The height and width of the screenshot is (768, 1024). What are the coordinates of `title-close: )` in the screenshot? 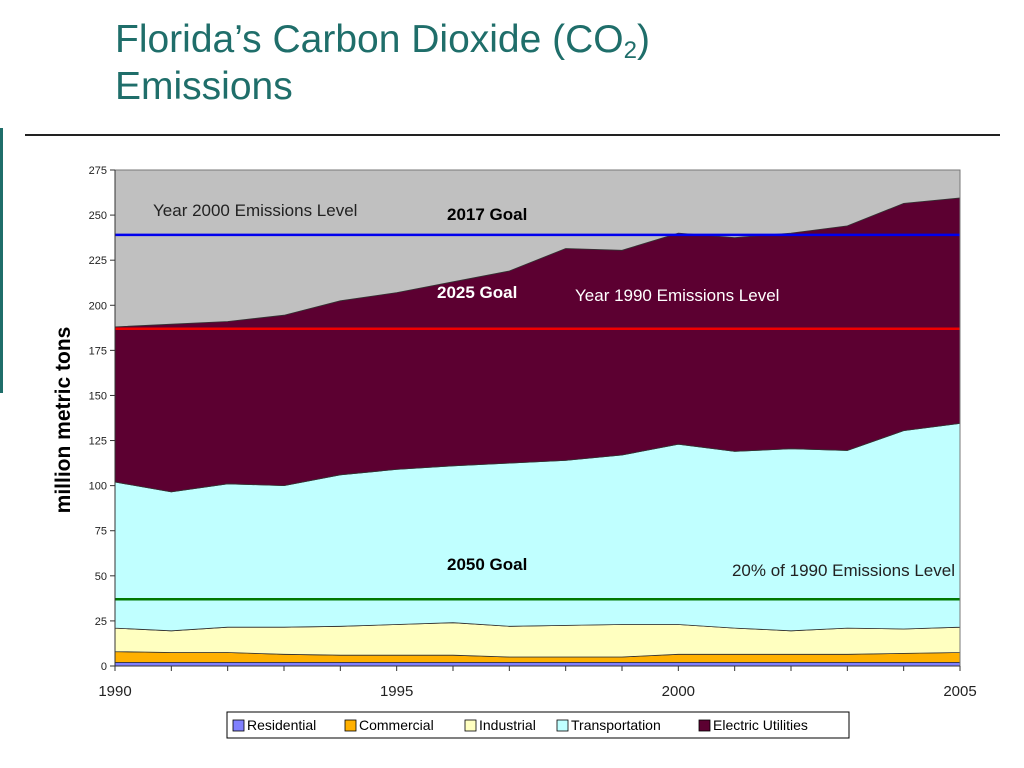 It's located at (643, 39).